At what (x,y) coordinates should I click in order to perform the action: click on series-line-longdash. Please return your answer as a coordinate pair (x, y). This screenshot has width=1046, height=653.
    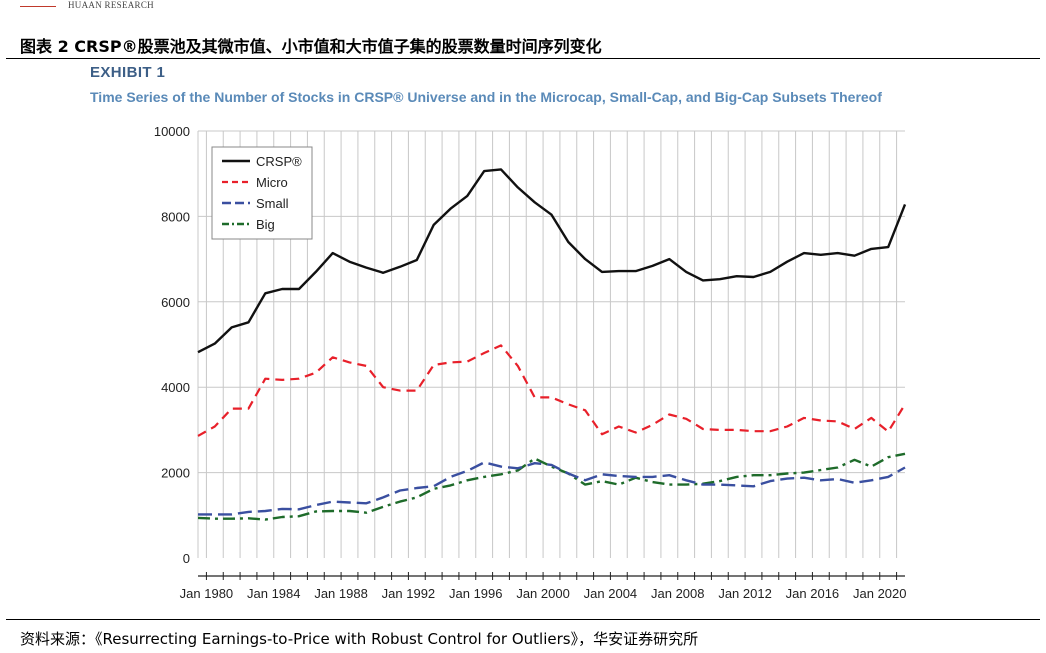
    Looking at the image, I should click on (552, 488).